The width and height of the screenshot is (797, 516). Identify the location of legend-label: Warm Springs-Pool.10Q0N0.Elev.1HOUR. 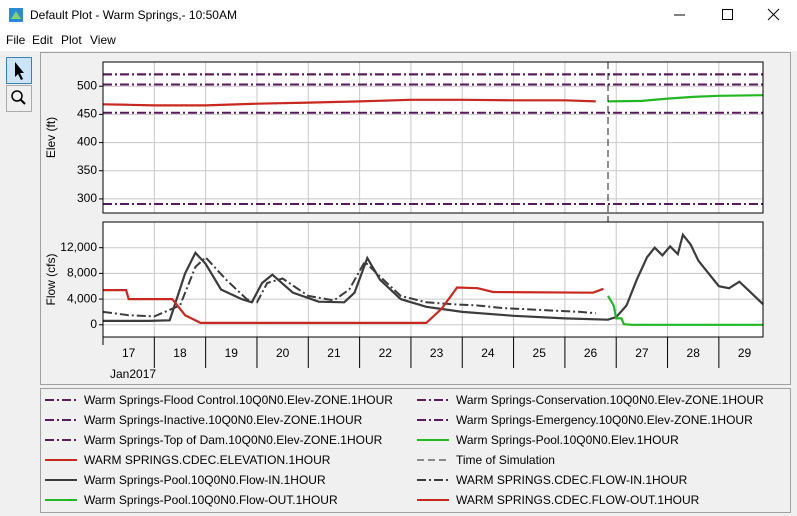
(567, 440).